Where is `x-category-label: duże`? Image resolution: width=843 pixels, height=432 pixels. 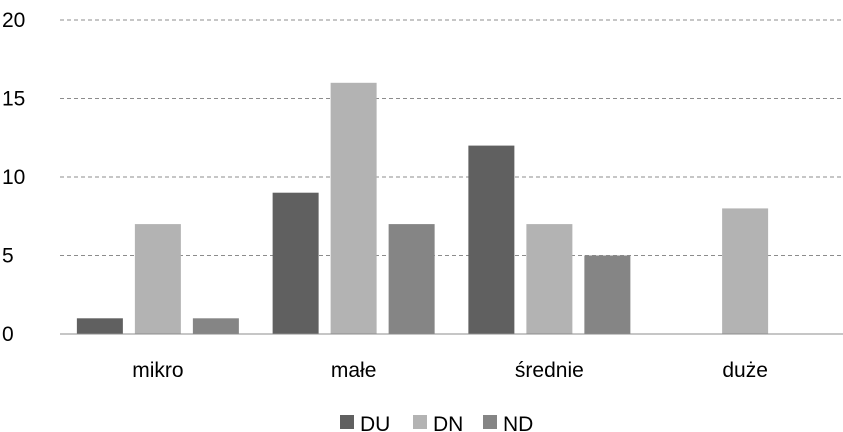 x-category-label: duże is located at coordinates (745, 370).